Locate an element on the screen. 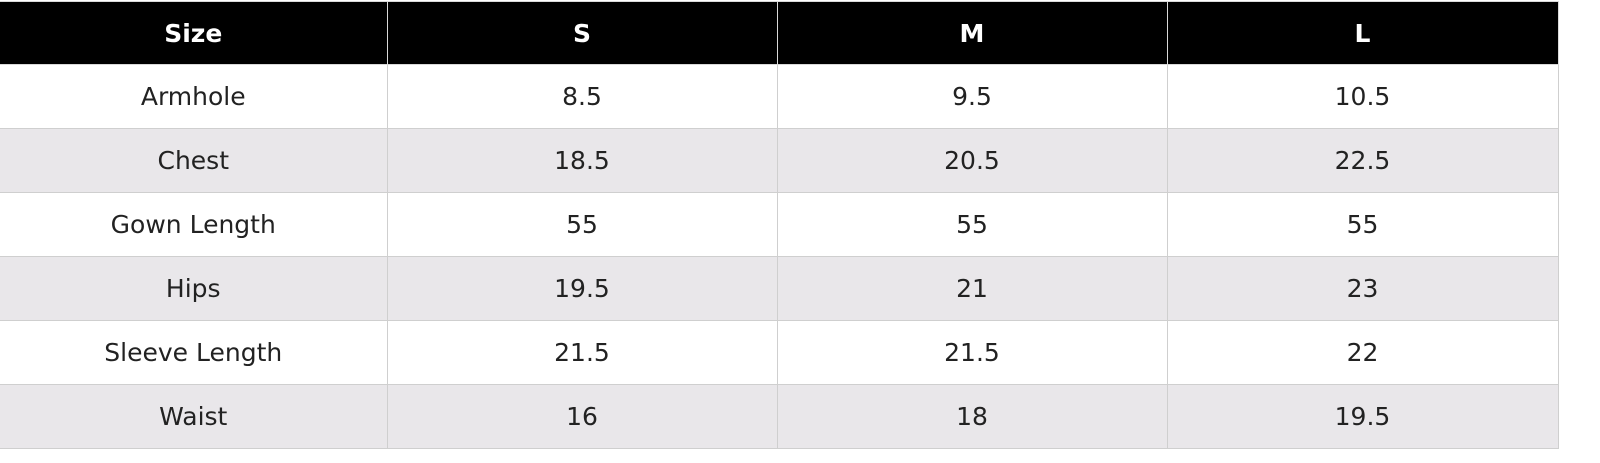 This screenshot has height=463, width=1600. table-row: Waist 16 18 19.5 is located at coordinates (779, 416).